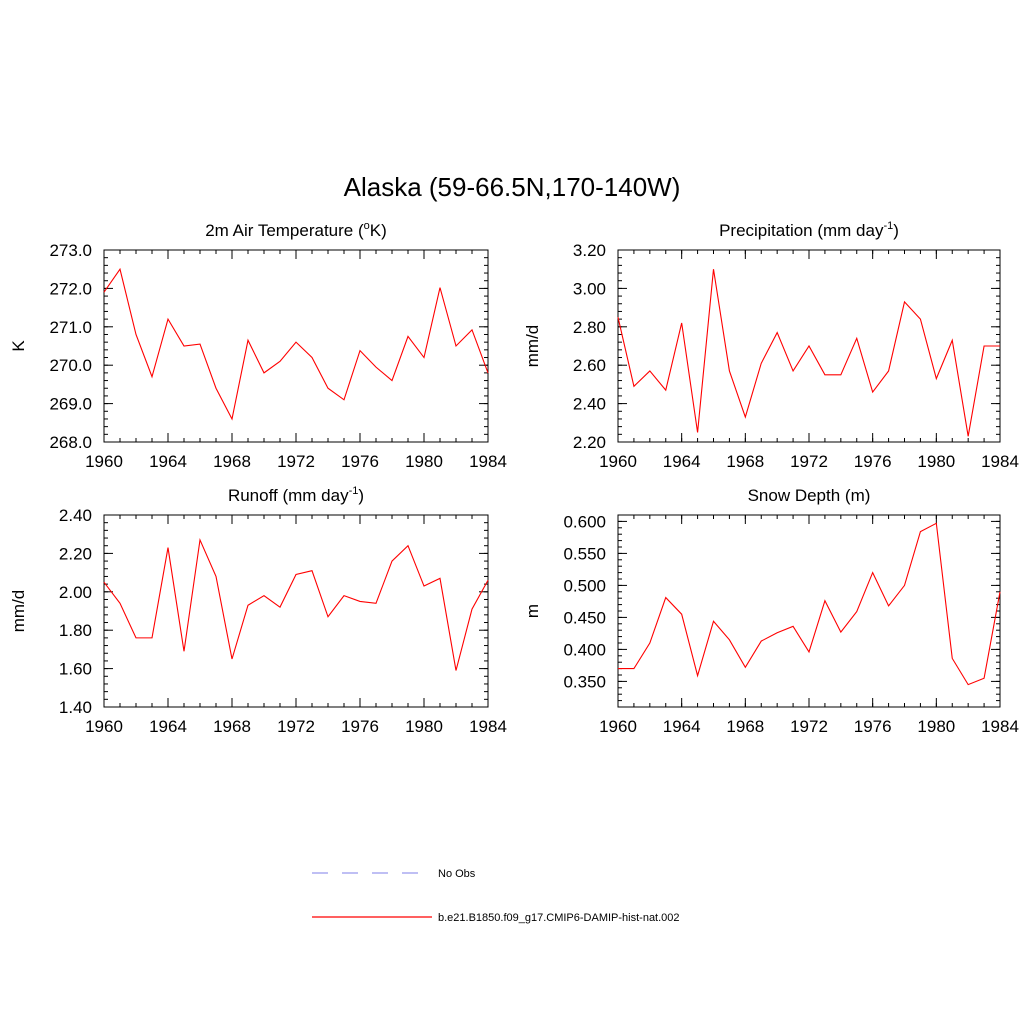 The width and height of the screenshot is (1024, 1024). I want to click on panel-title-main: Precipitation (mm day, so click(801, 230).